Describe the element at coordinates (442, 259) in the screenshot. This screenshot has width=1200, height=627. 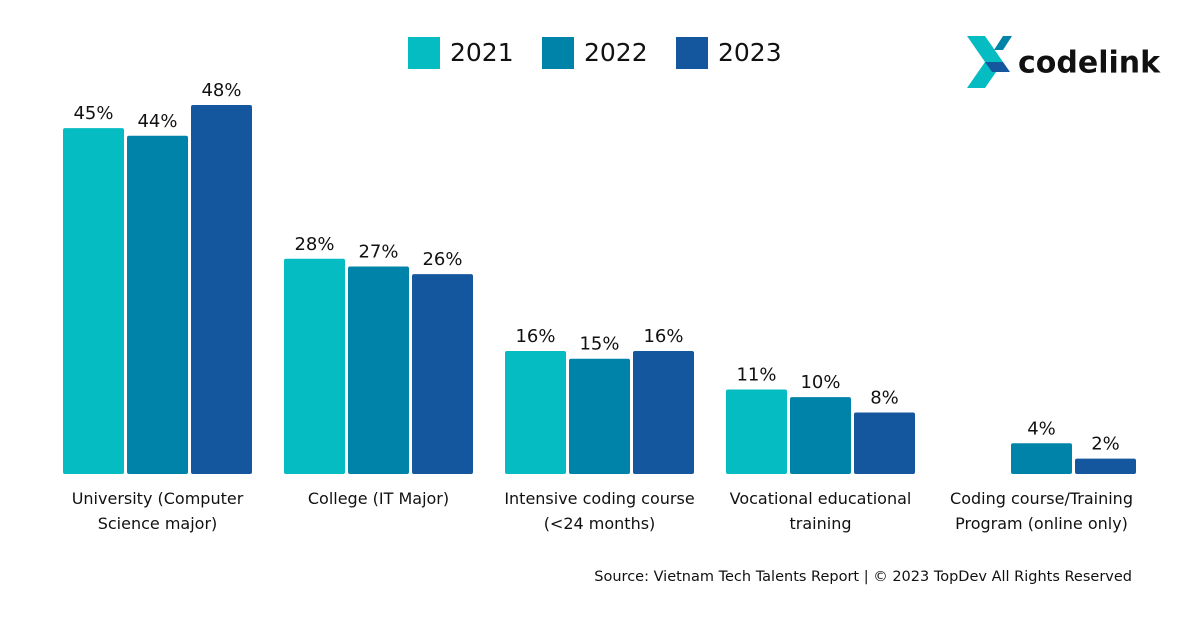
I see `value-label: 26%` at that location.